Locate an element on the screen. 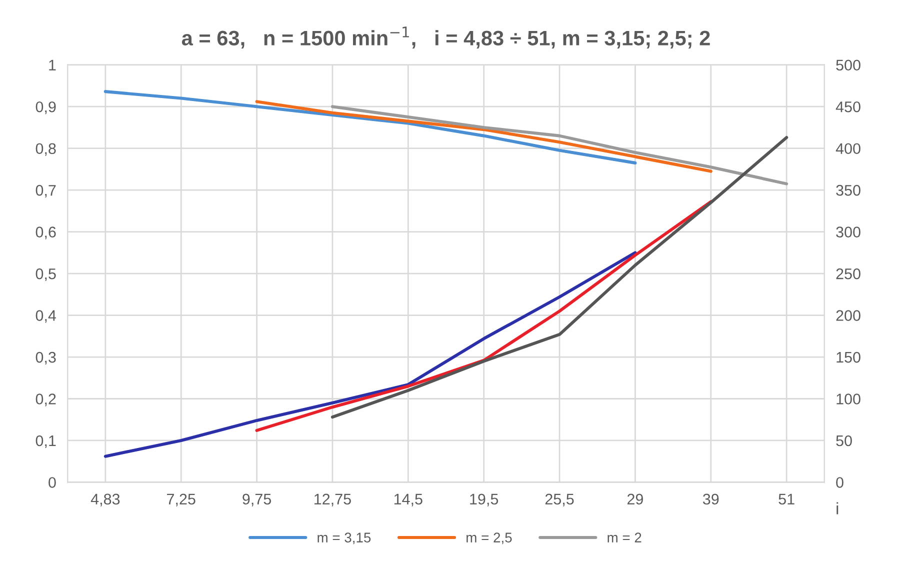 This screenshot has height=564, width=901. y2-tick-label: 100 is located at coordinates (848, 399).